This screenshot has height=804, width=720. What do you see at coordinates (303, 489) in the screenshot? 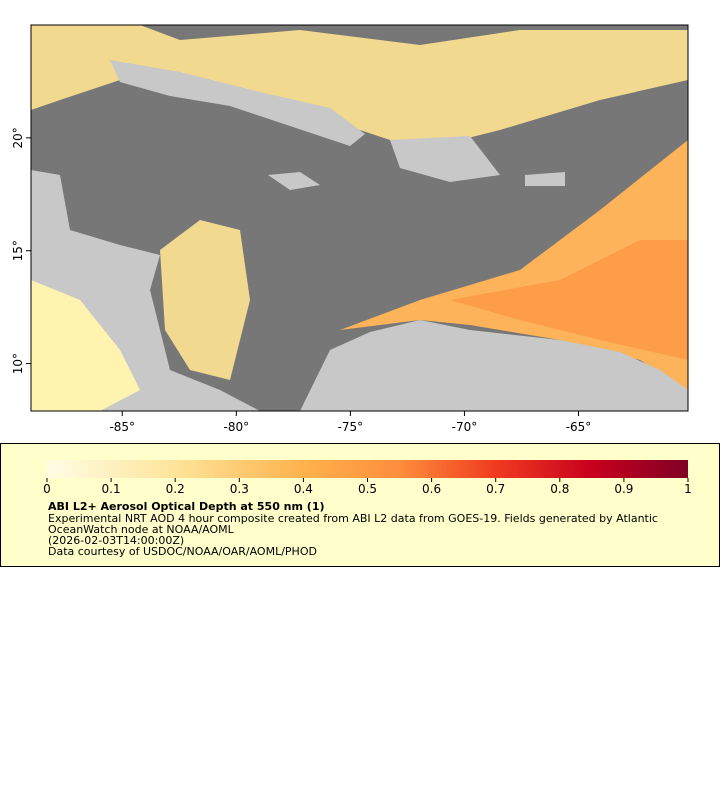
I see `colorbar-tick-label: 0.4` at bounding box center [303, 489].